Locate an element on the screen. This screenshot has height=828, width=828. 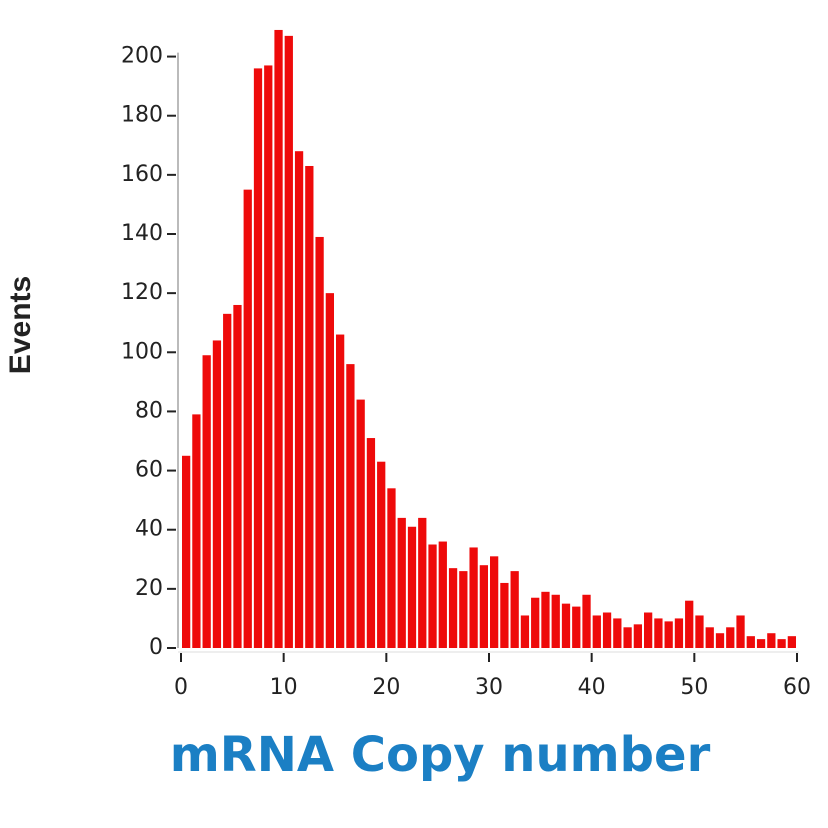
x-tick-label: 30 is located at coordinates (489, 687).